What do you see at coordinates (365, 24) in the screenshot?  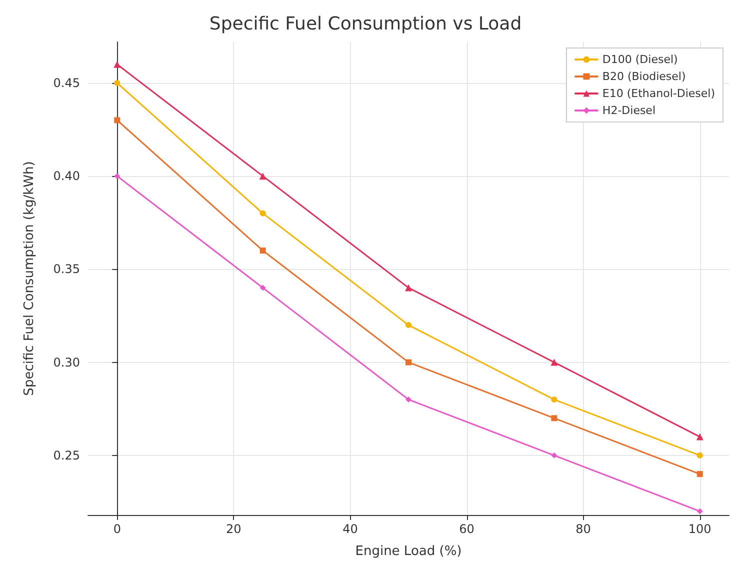 I see `chart-title: Specific Fuel Consumption vs Load` at bounding box center [365, 24].